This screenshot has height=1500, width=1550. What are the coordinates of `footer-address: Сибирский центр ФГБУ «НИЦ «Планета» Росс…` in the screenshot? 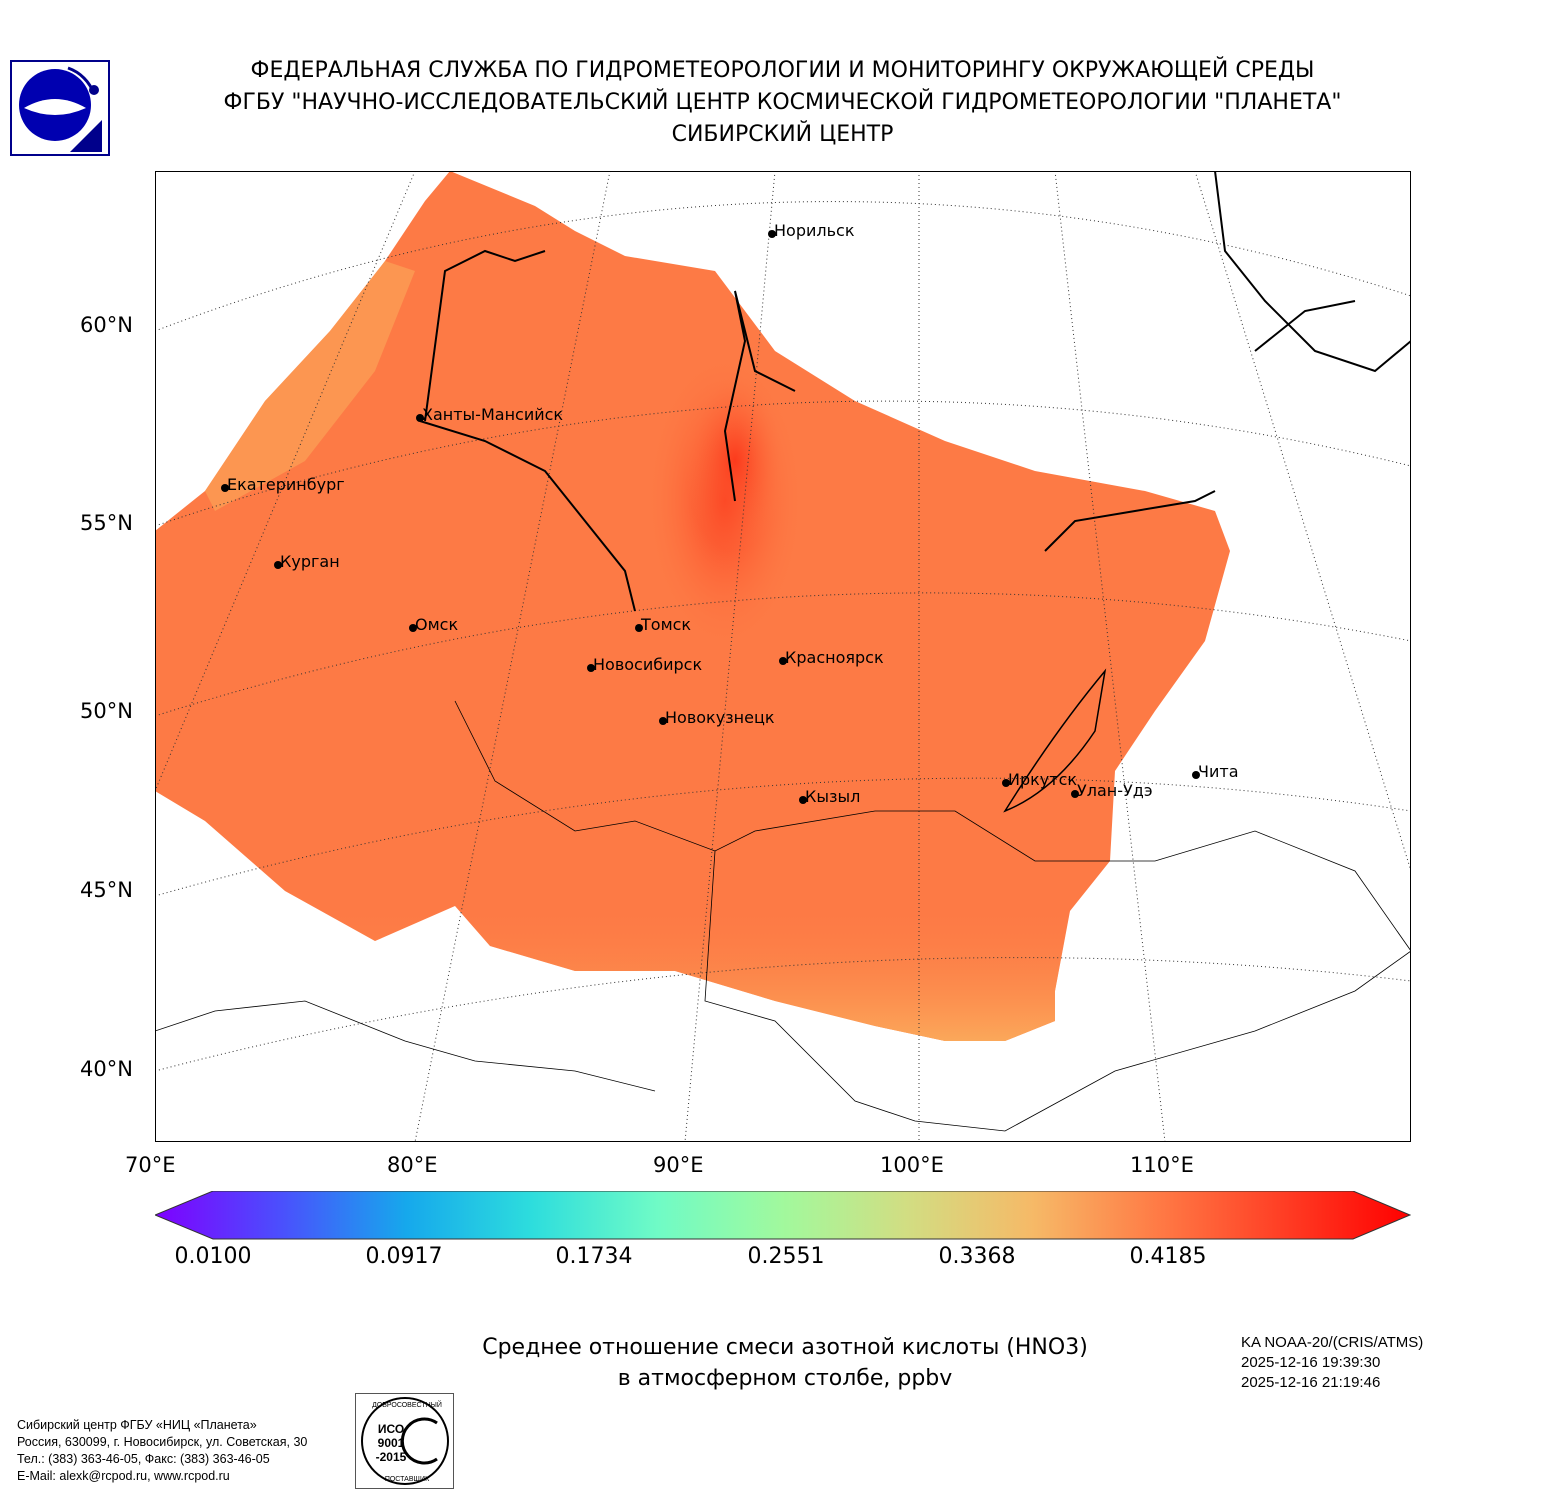 It's located at (162, 1451).